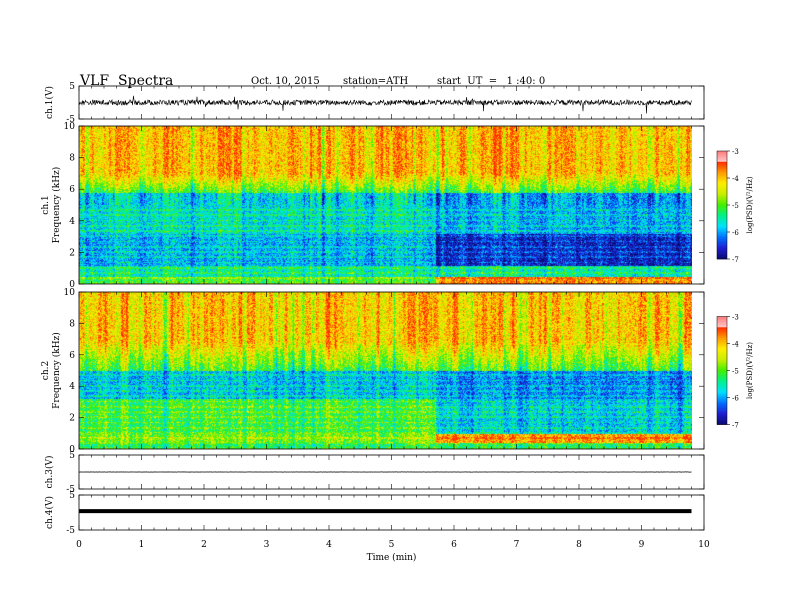 This screenshot has height=612, width=792. I want to click on ch1-spectrogram-colorbar-label: log(PSD)(V²/Hz), so click(750, 204).